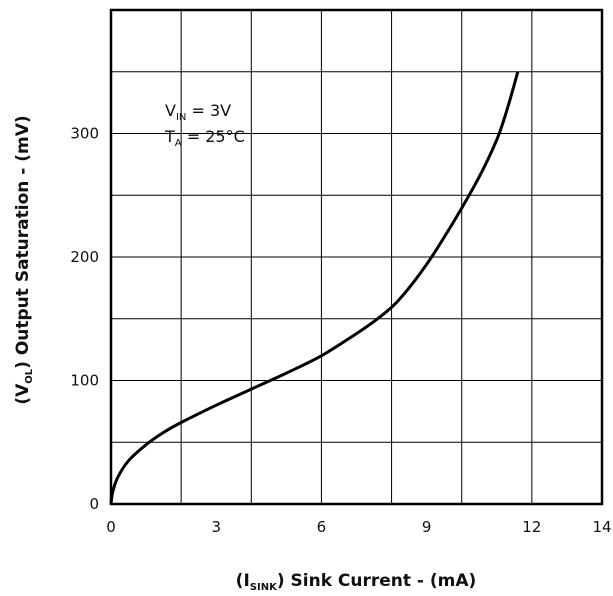 The image size is (613, 596). Describe the element at coordinates (94, 504) in the screenshot. I see `y-tick-label: 0` at that location.